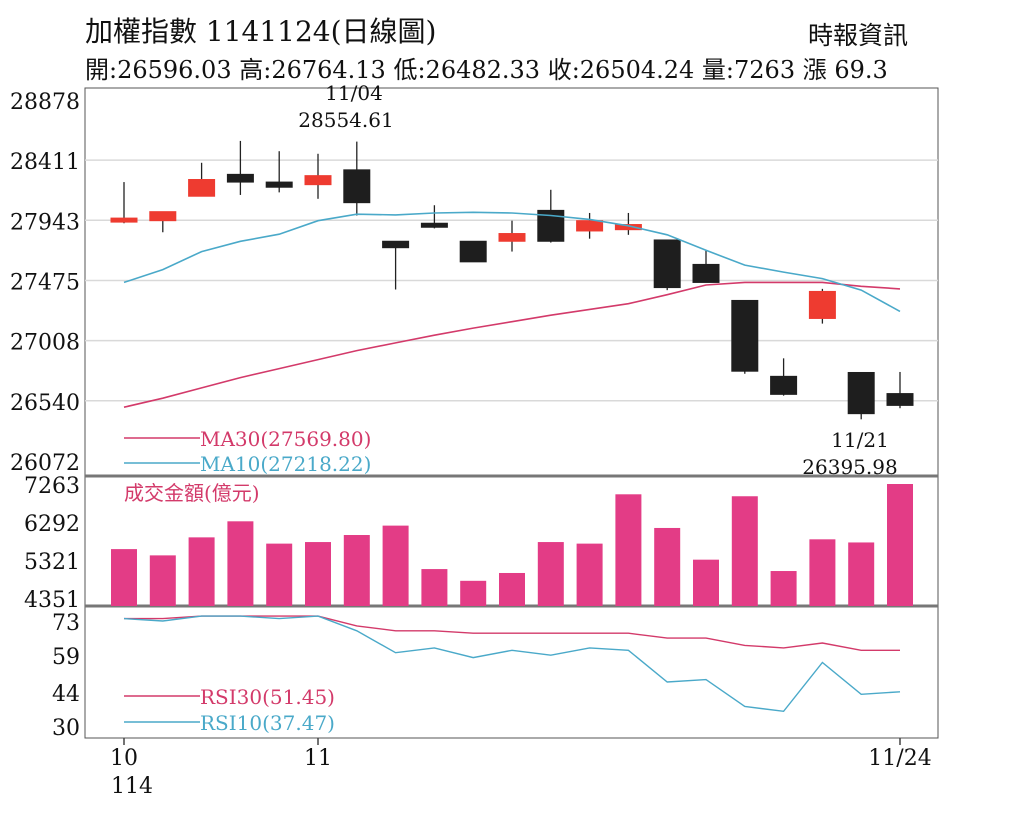 Image resolution: width=1024 pixels, height=820 pixels. I want to click on x-tick-sublabel: 114, so click(132, 786).